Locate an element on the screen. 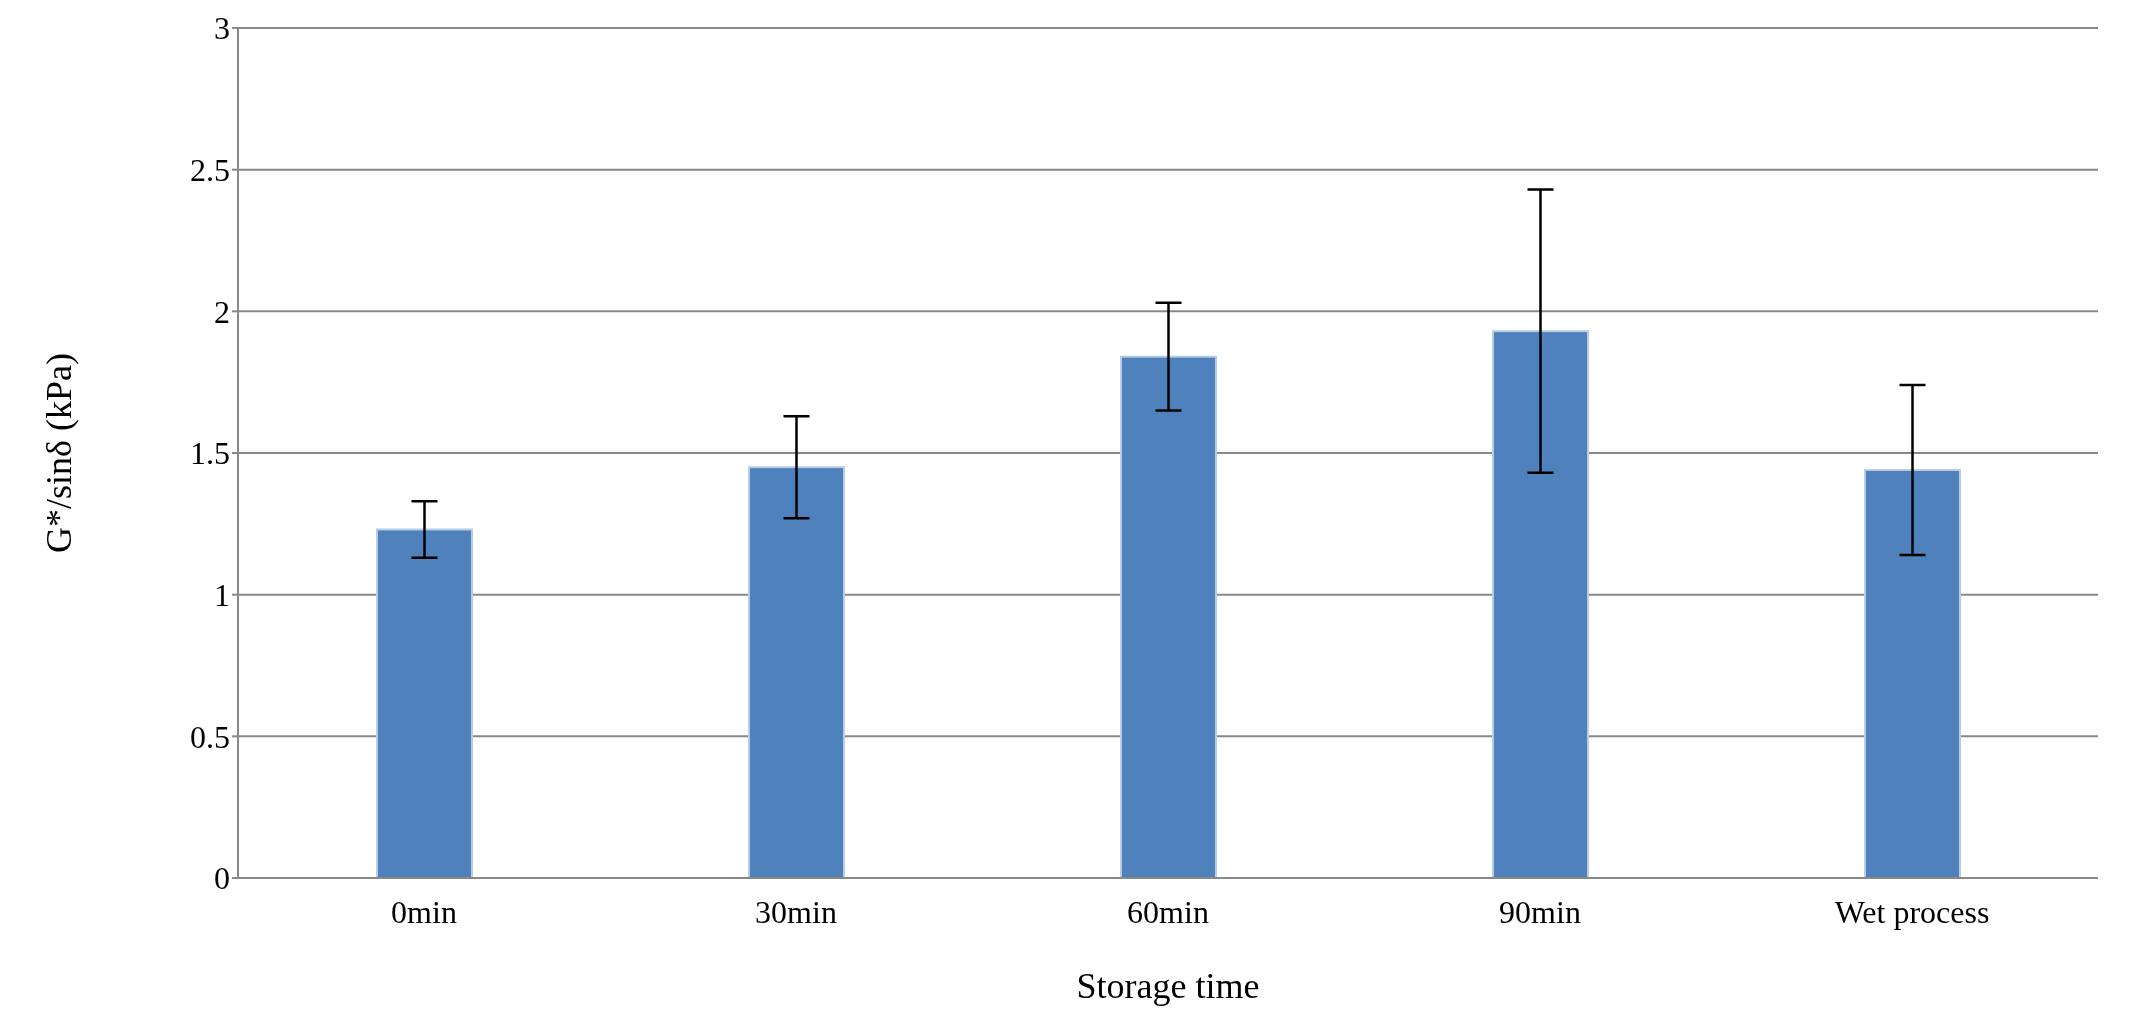  x-tick-label: 0min is located at coordinates (424, 911).